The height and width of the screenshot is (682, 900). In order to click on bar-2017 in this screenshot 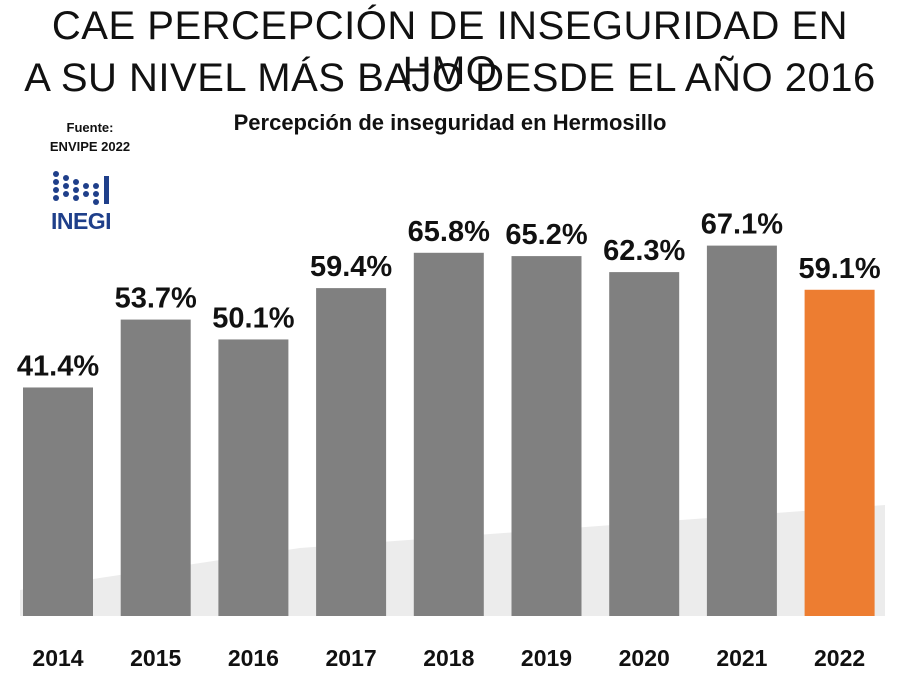, I will do `click(351, 452)`.